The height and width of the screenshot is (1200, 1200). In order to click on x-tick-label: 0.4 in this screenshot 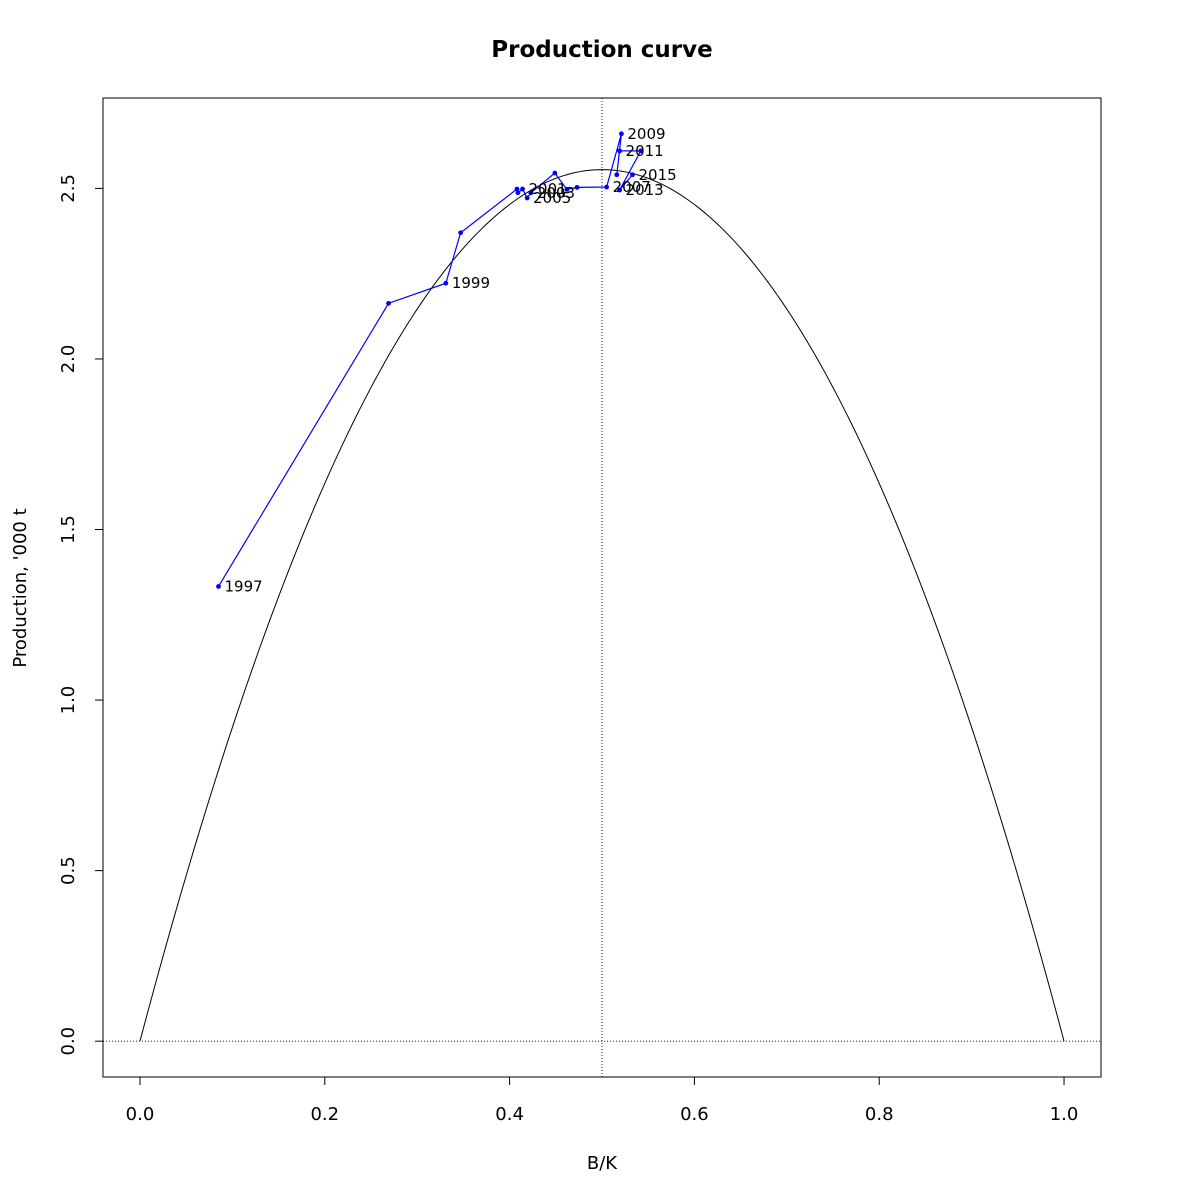, I will do `click(509, 1114)`.